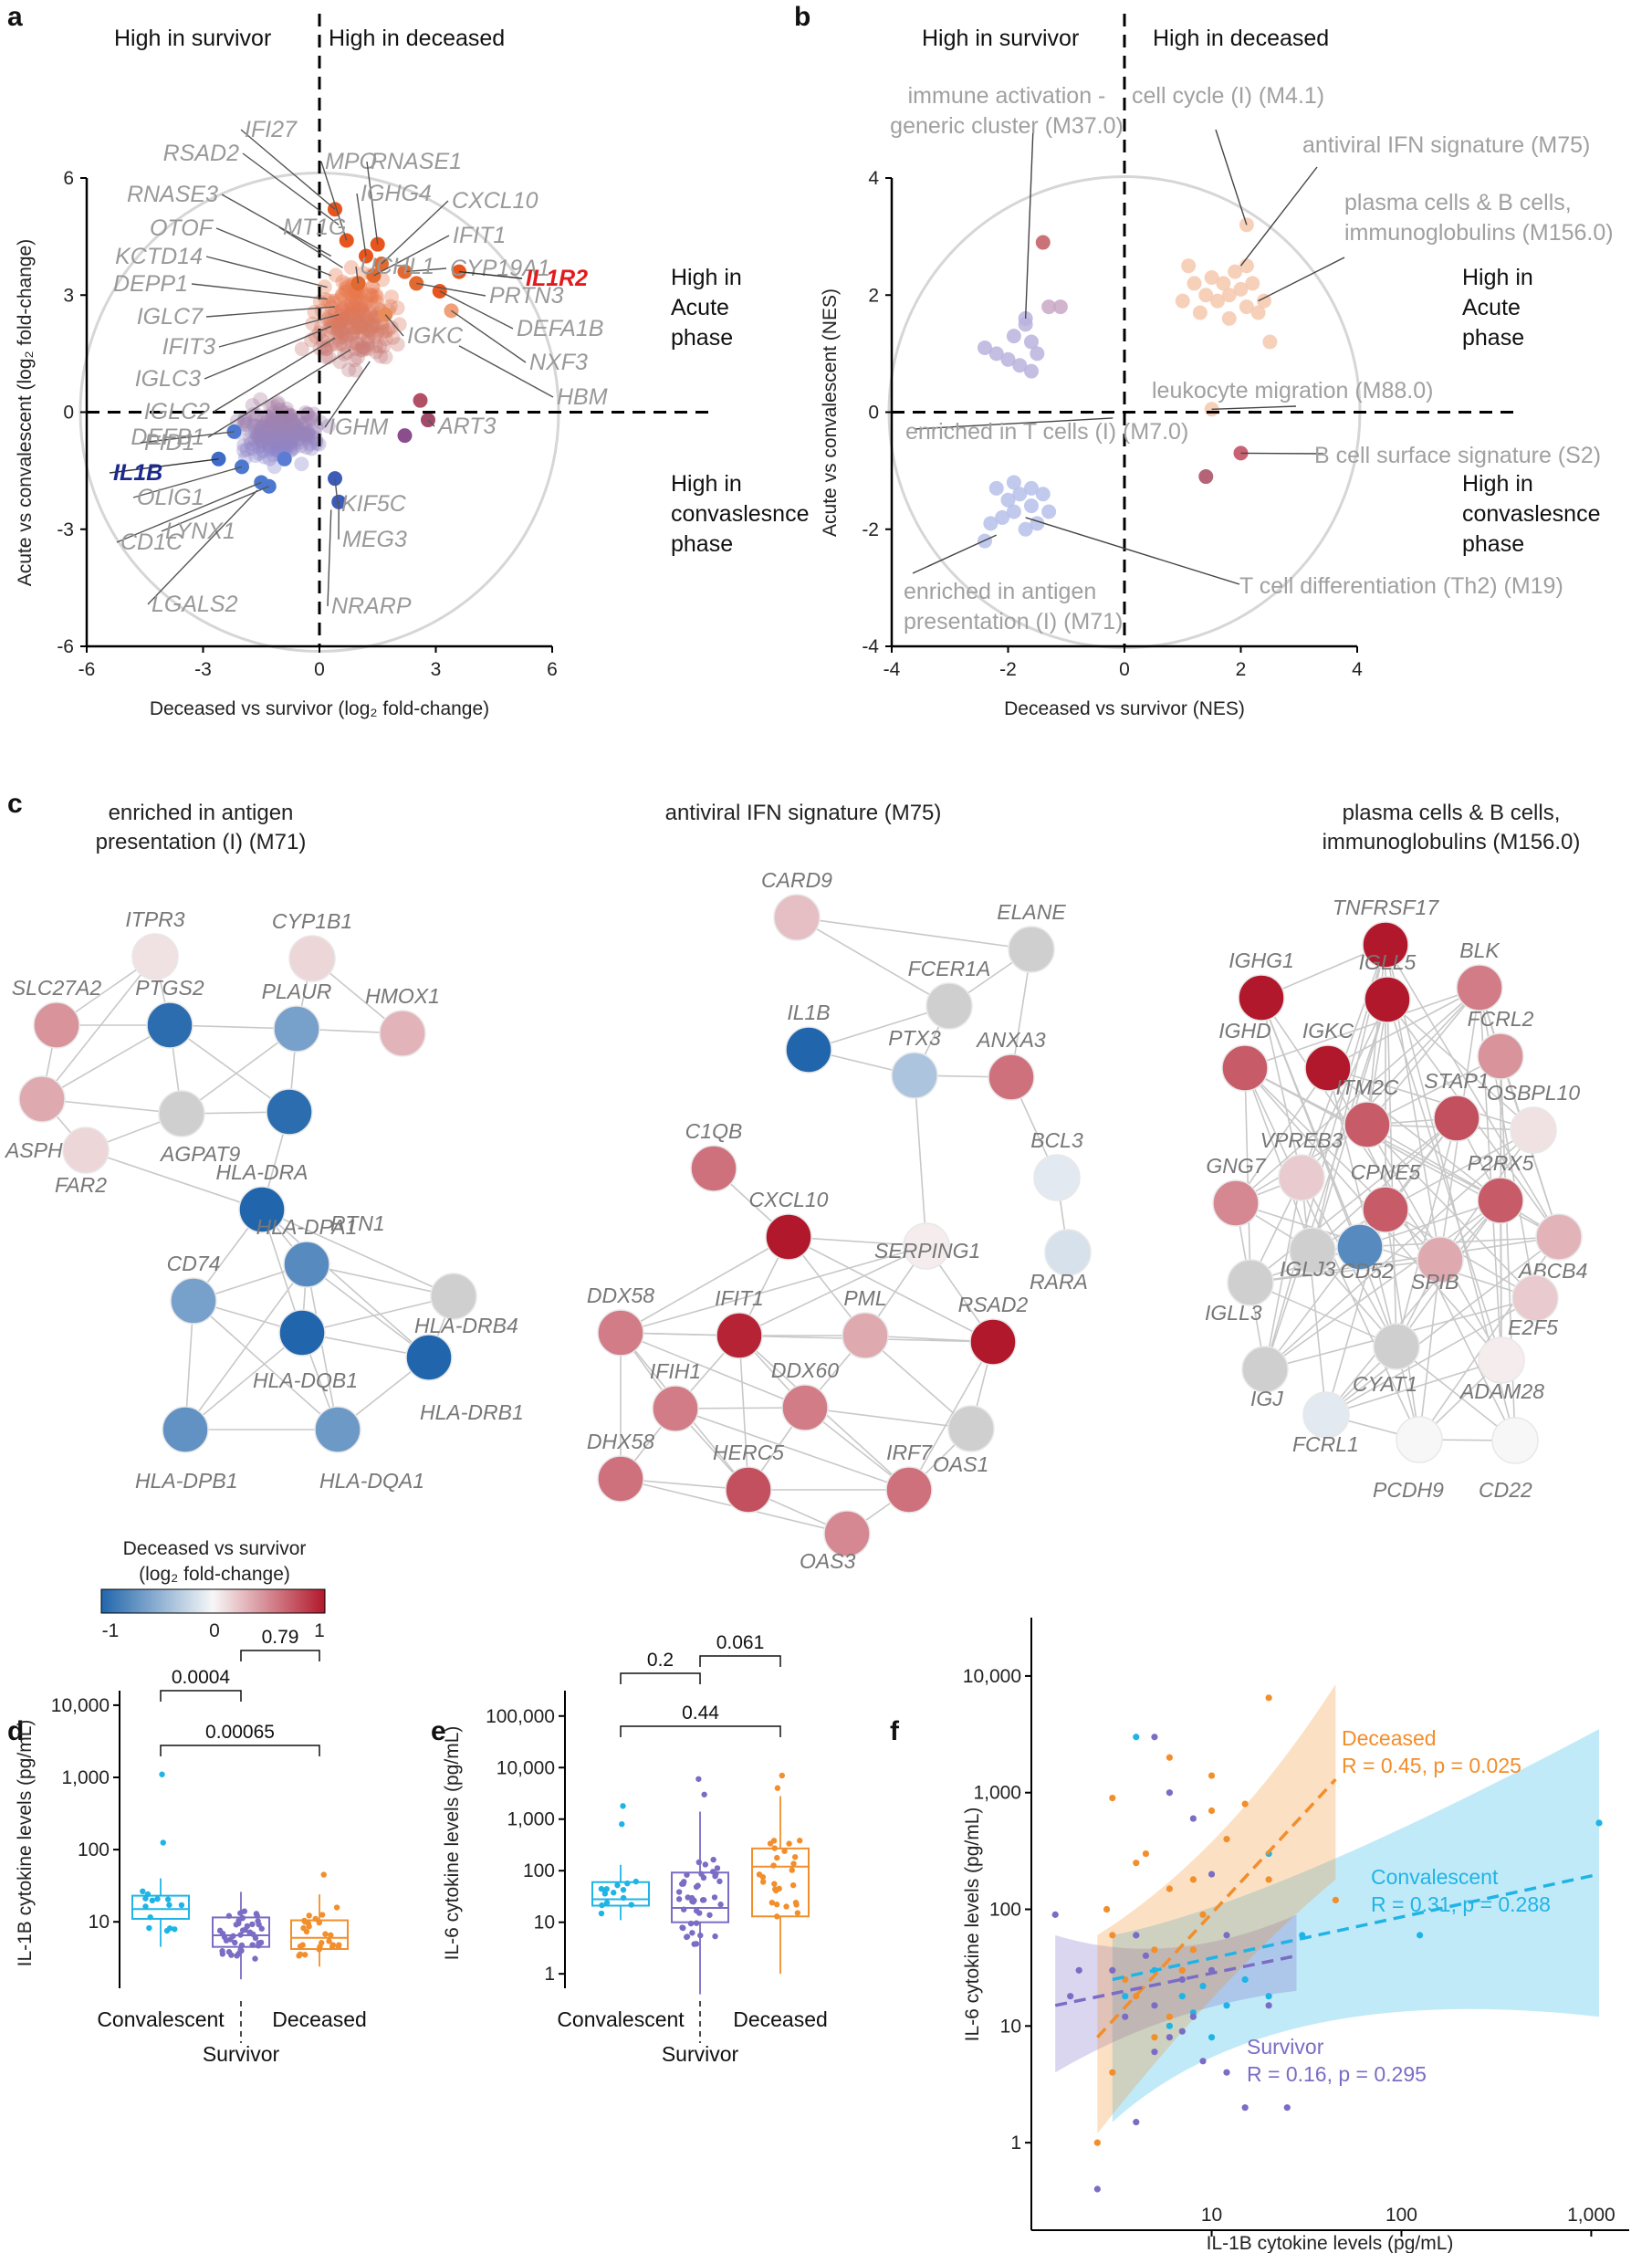  What do you see at coordinates (1452, 842) in the screenshot?
I see `network-title: immunoglobulins (M156.0)` at bounding box center [1452, 842].